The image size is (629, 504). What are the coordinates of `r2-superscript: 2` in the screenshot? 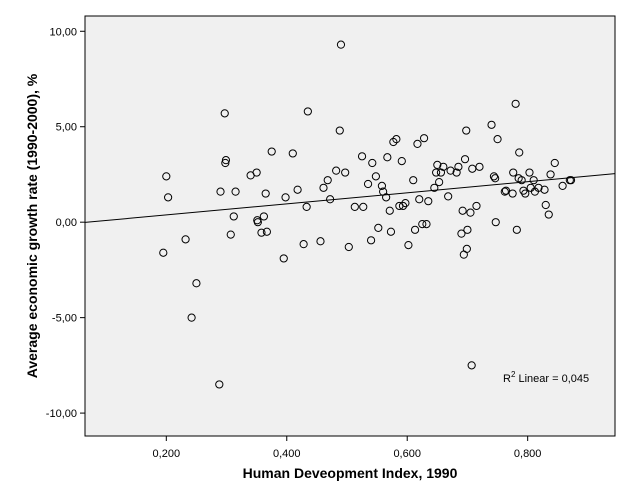 It's located at (513, 374).